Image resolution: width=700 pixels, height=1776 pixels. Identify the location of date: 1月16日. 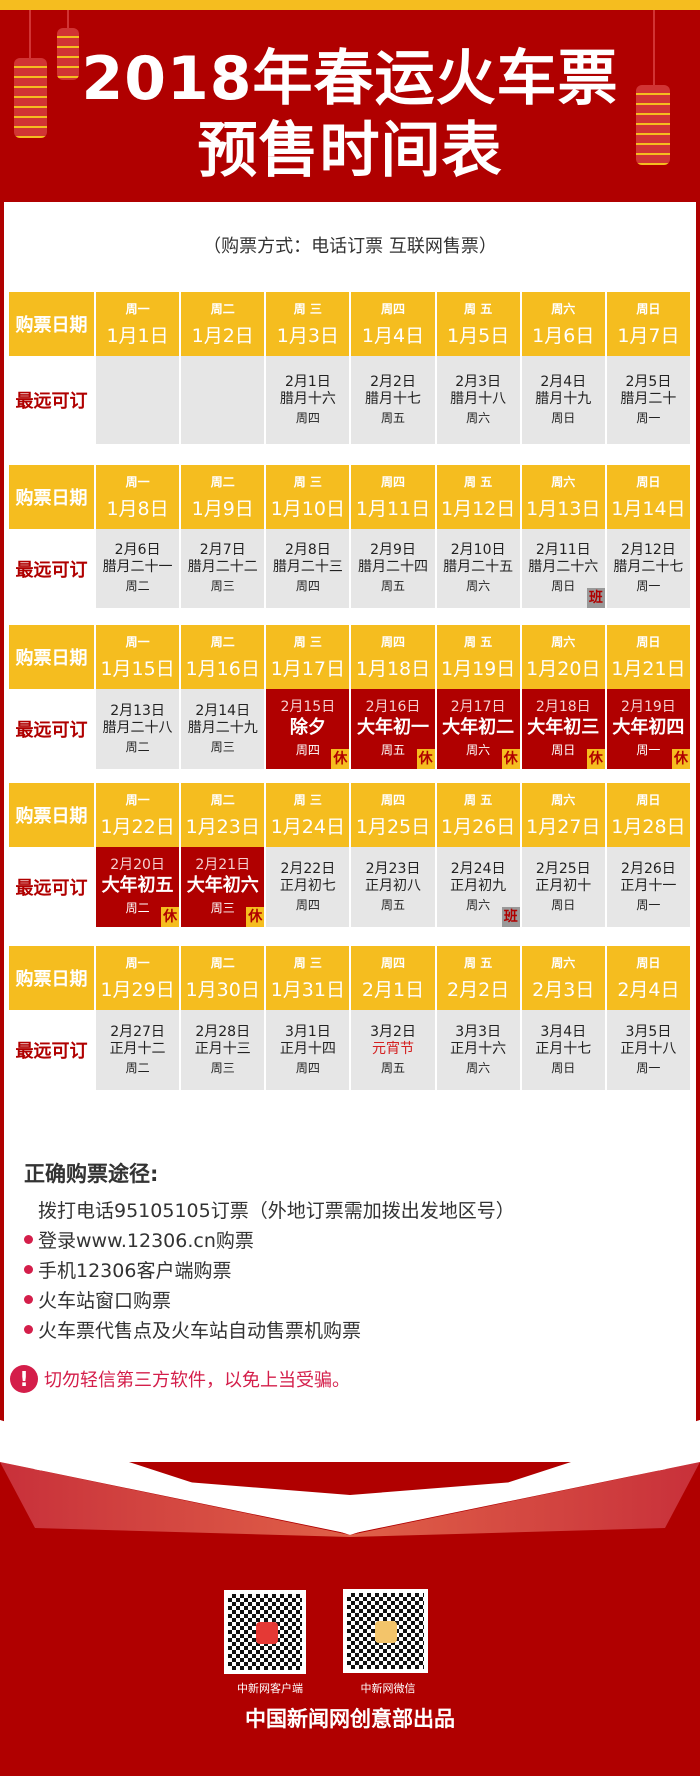
(222, 669).